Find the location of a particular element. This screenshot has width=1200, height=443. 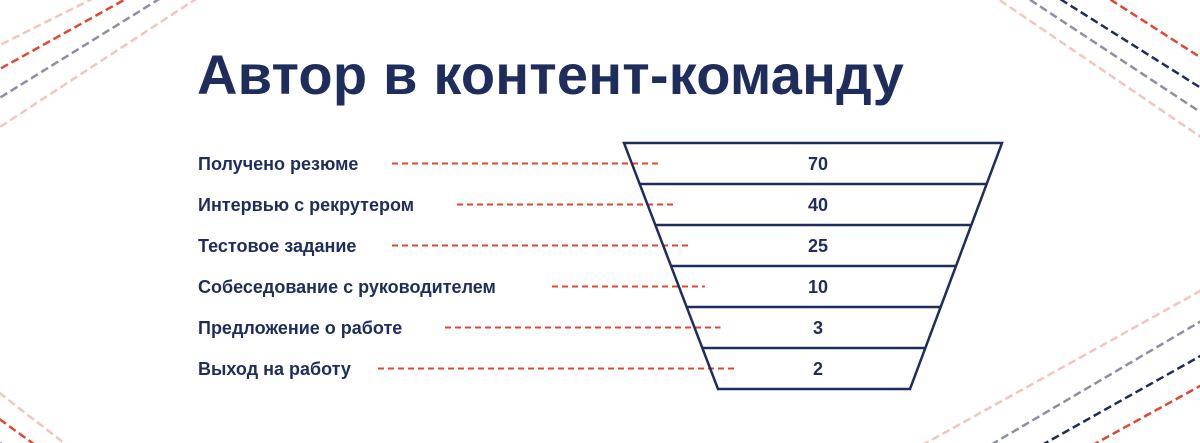

stage-value: 40 is located at coordinates (818, 204).